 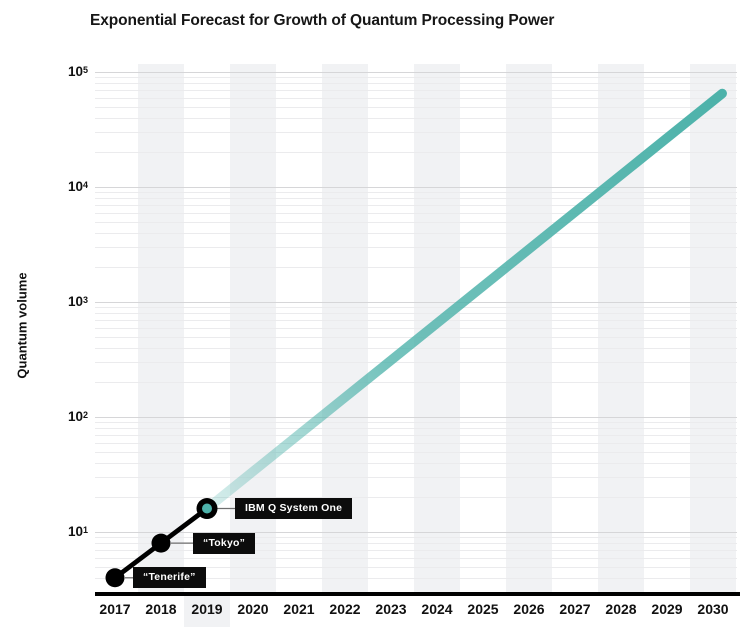 What do you see at coordinates (575, 609) in the screenshot?
I see `x-tick-label-2027: 2027` at bounding box center [575, 609].